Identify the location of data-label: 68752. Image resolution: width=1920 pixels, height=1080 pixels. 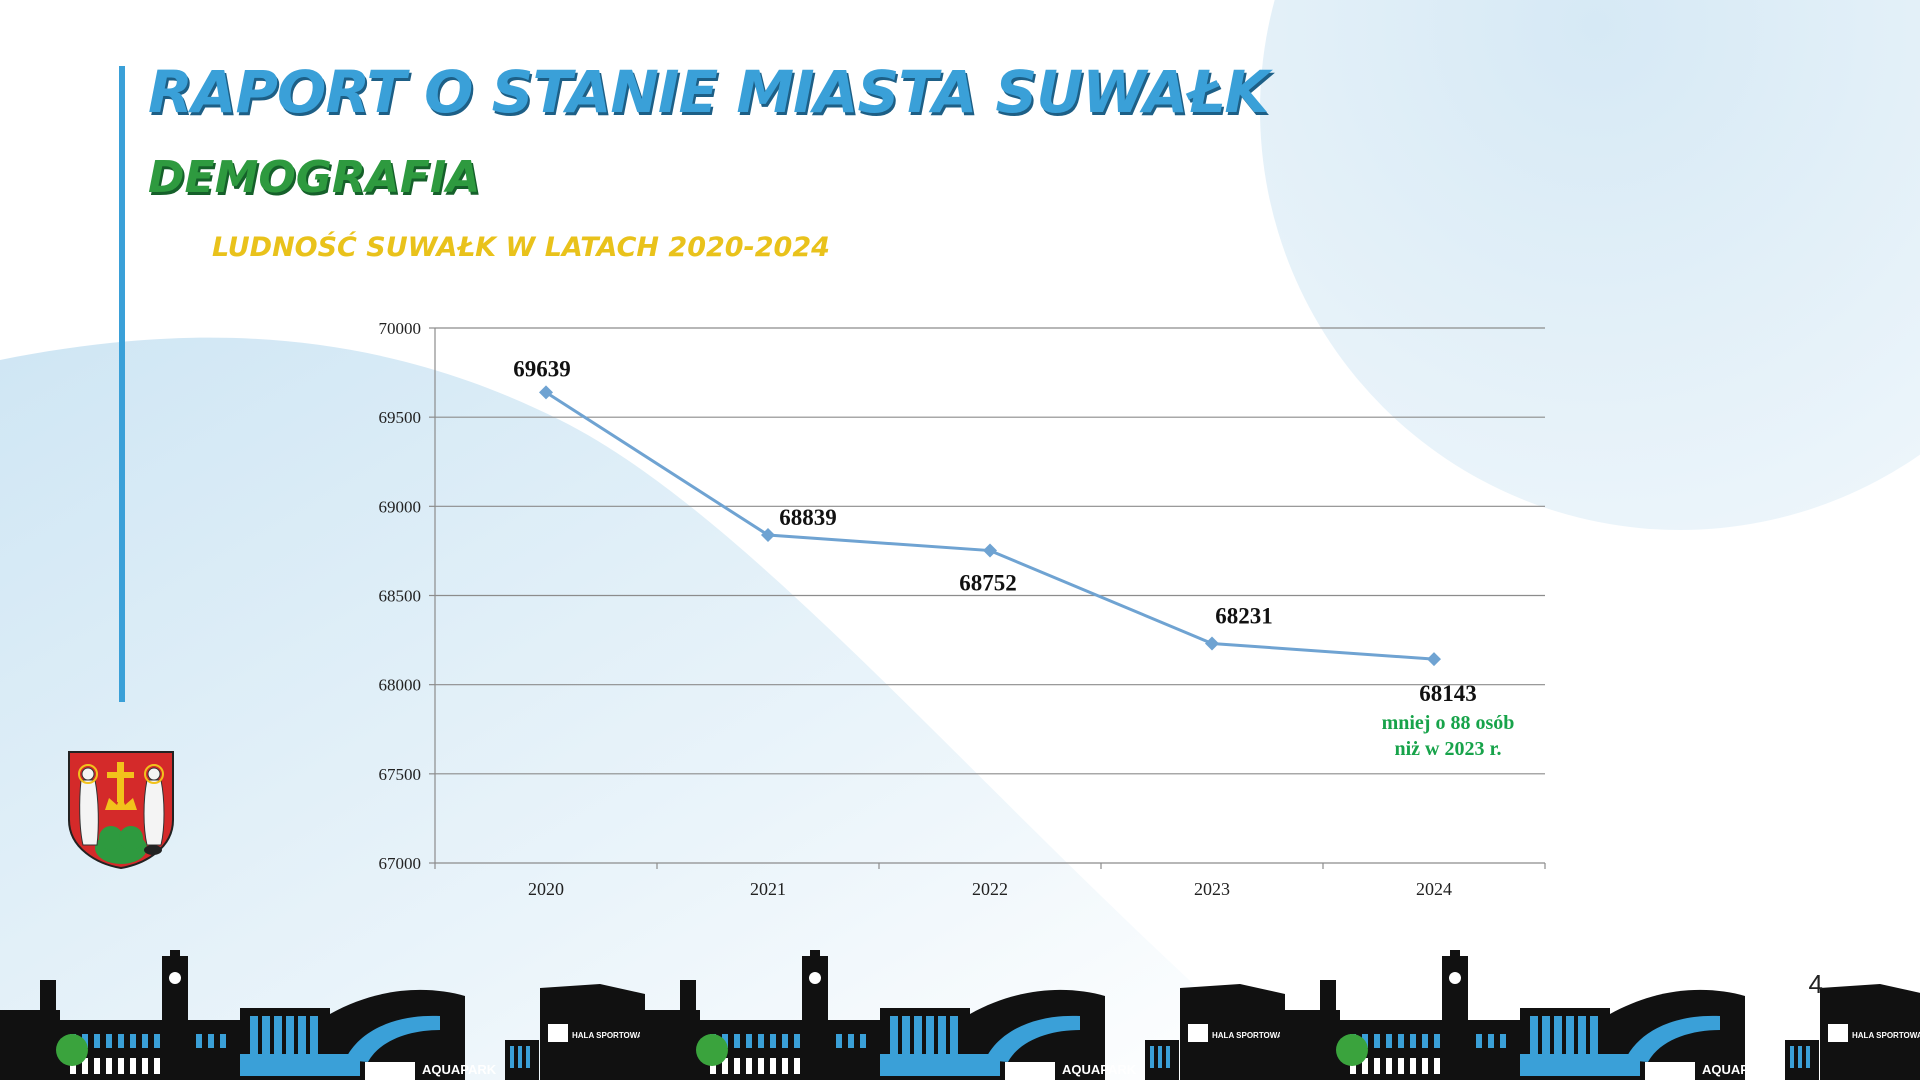
(988, 583).